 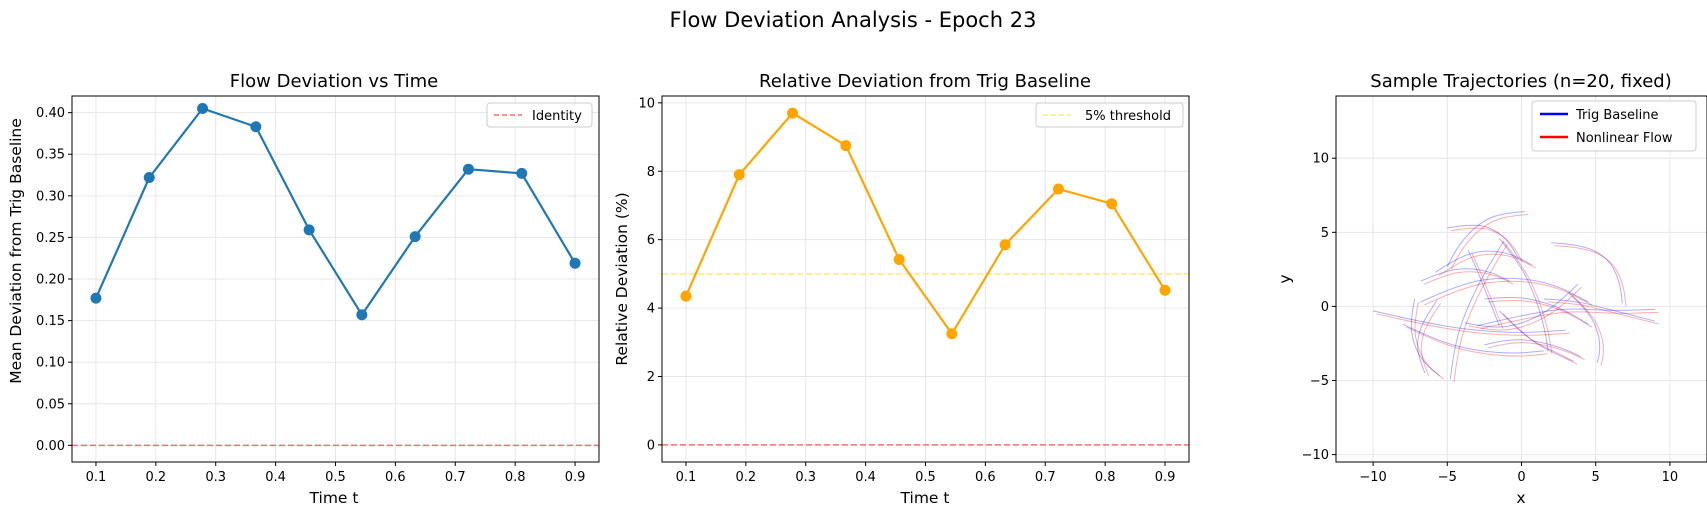 What do you see at coordinates (50, 196) in the screenshot?
I see `y-tick-label: 0.30` at bounding box center [50, 196].